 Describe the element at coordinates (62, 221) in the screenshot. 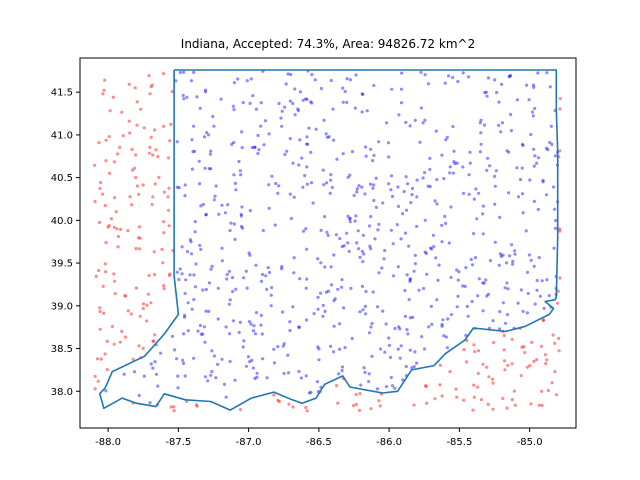

I see `y-tick-label: 40.0` at that location.